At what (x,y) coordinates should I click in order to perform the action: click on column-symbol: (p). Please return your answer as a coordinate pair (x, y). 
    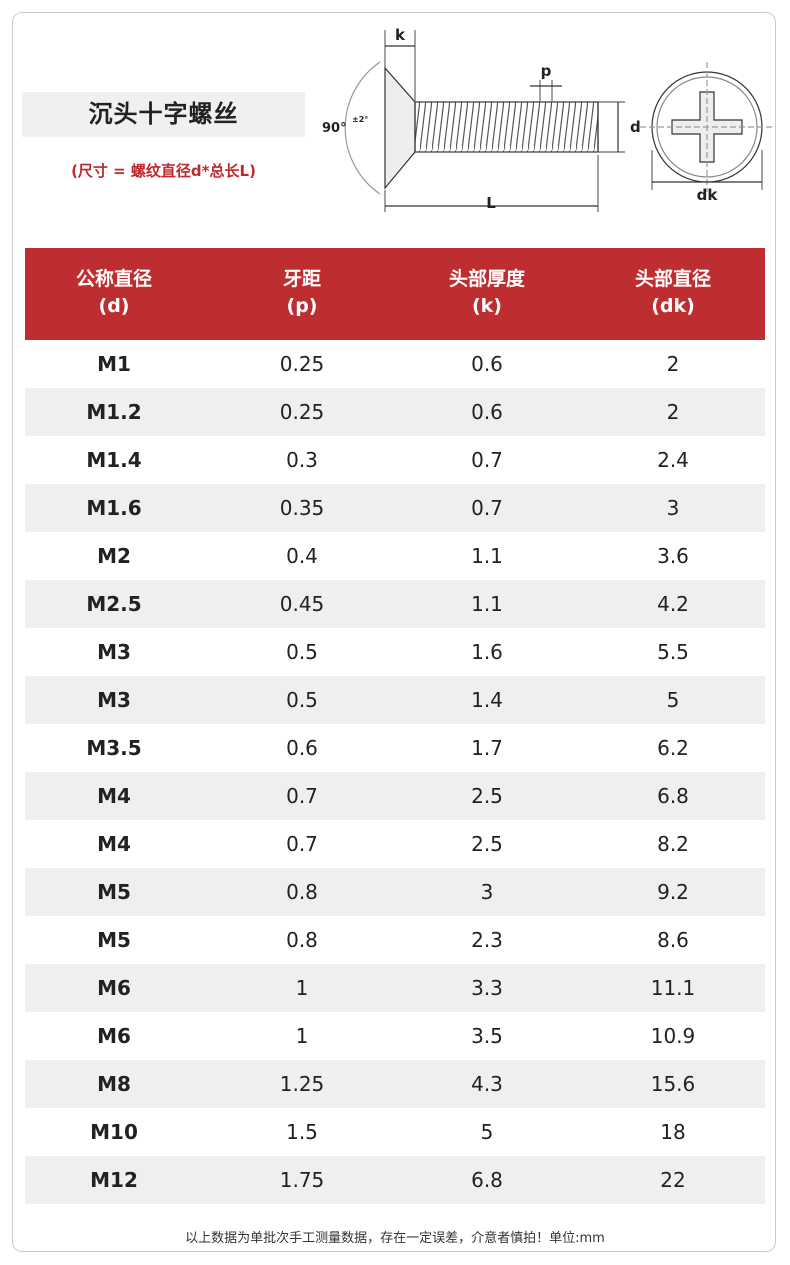
    Looking at the image, I should click on (302, 306).